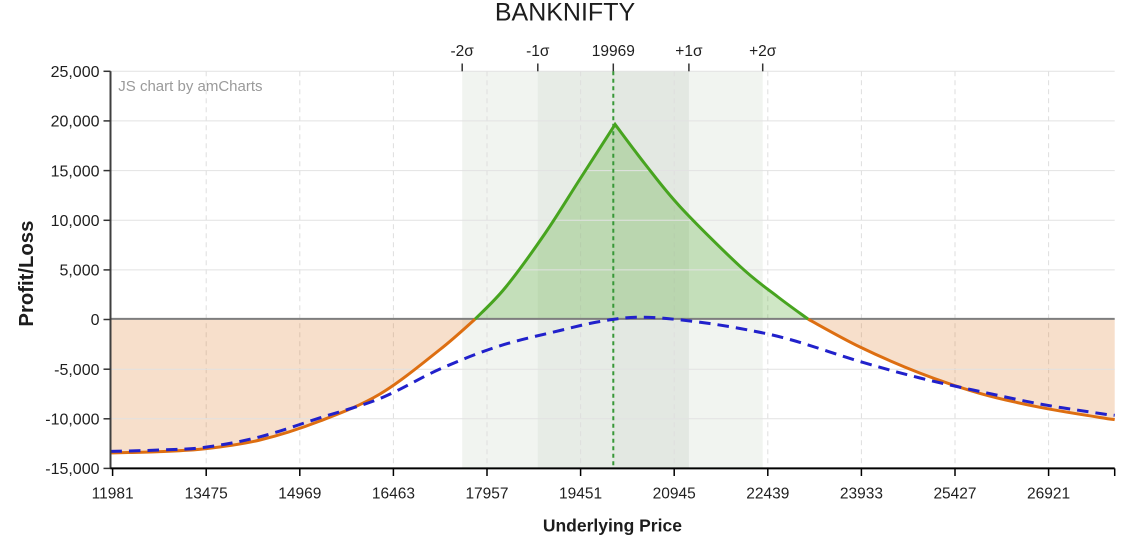  Describe the element at coordinates (1048, 494) in the screenshot. I see `svg-text: 26921` at that location.